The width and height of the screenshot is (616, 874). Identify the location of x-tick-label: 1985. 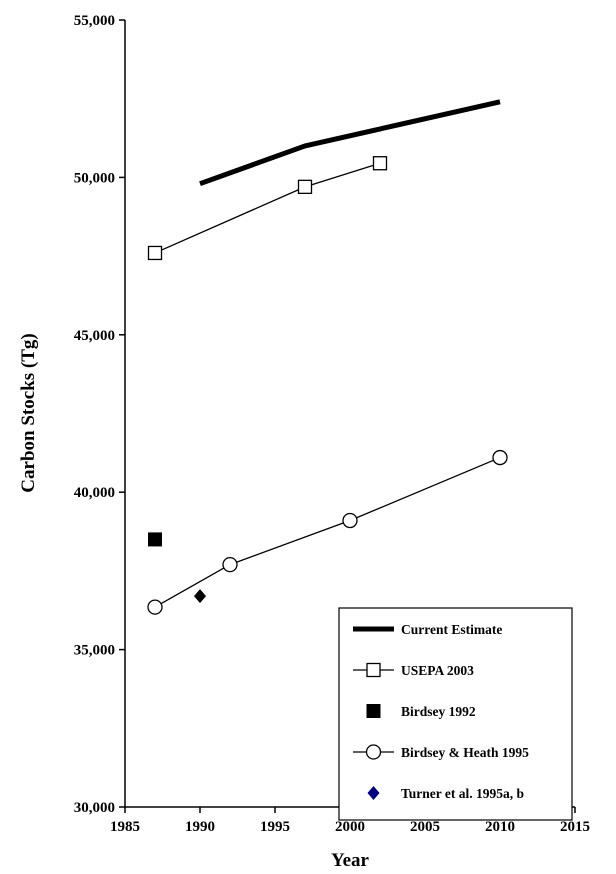
(125, 827).